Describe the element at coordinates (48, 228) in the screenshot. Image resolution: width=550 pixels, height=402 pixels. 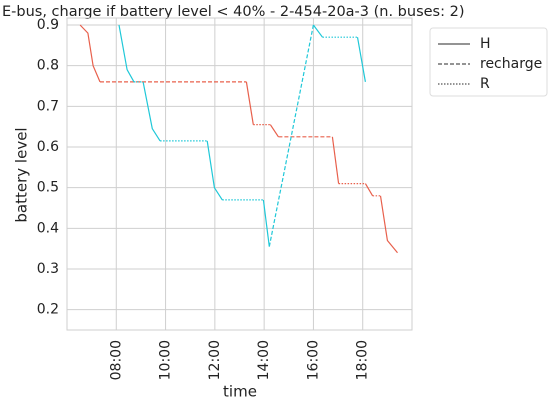
I see `y-tick-label: 0.4` at that location.